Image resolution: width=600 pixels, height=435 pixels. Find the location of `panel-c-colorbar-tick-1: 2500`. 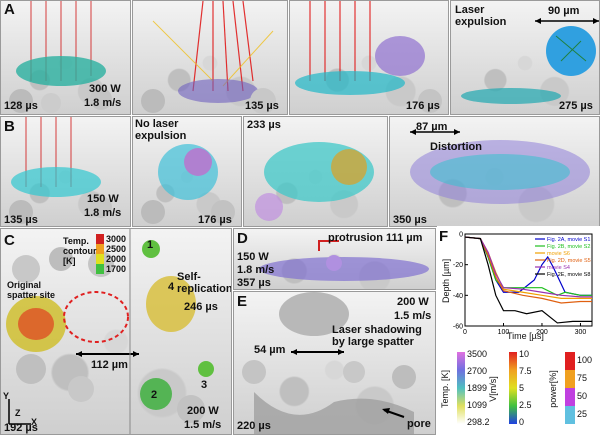

panel-c-colorbar-tick-1: 2500 is located at coordinates (116, 249).